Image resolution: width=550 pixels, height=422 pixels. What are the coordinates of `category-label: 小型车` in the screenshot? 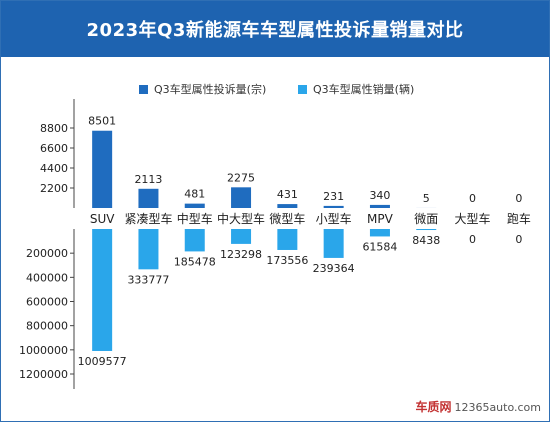 It's located at (334, 218).